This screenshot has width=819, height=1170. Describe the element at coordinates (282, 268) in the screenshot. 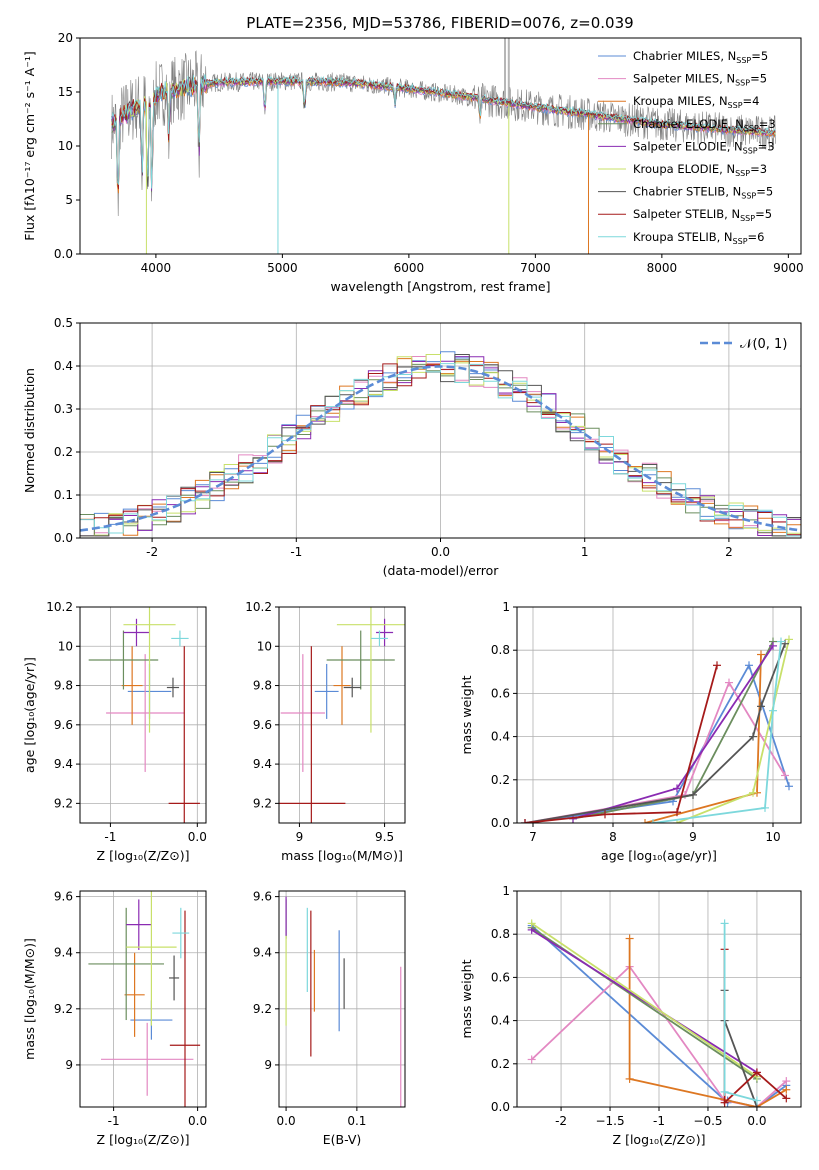

I see `x-tick-label: 5000` at that location.